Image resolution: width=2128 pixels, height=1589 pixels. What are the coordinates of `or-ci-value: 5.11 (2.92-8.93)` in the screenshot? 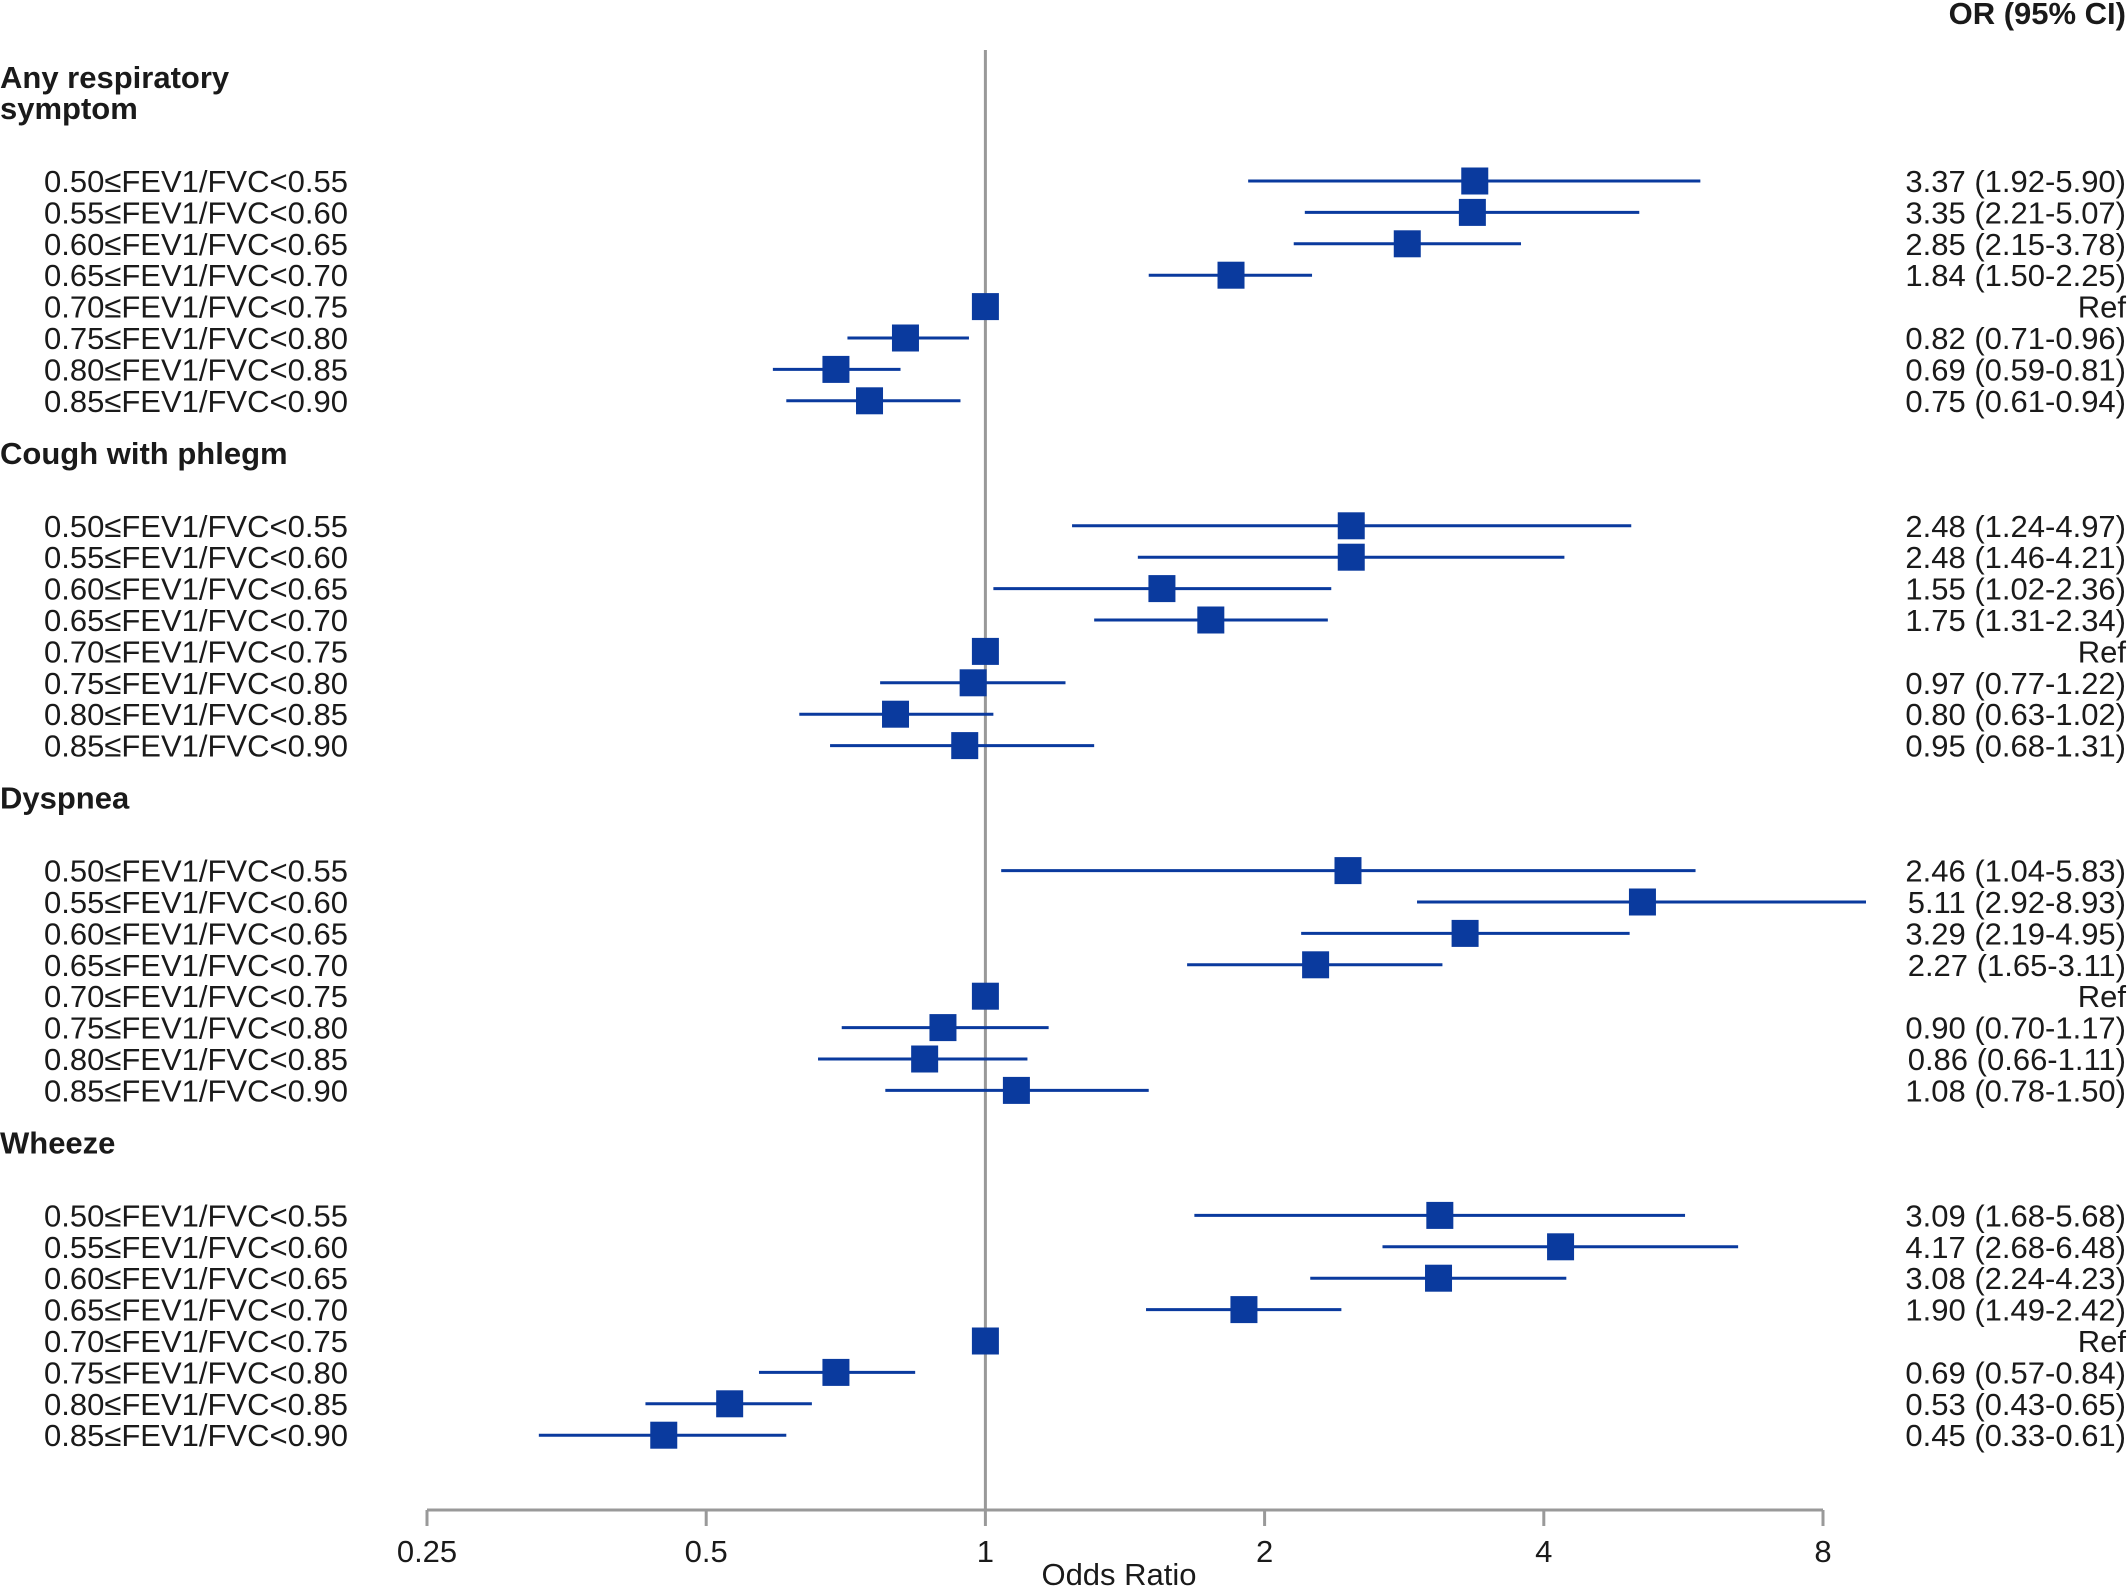 It's located at (2017, 902).